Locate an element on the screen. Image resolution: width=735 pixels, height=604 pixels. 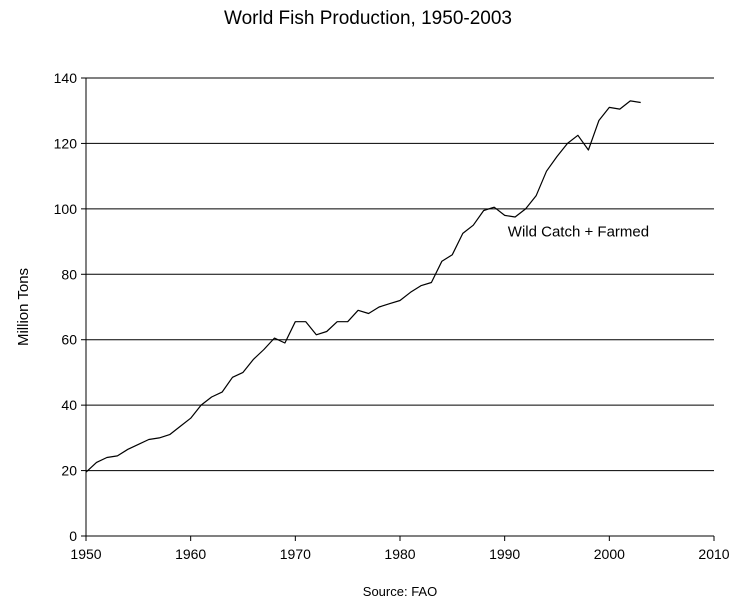
y-tick-label-100: 100 is located at coordinates (66, 209).